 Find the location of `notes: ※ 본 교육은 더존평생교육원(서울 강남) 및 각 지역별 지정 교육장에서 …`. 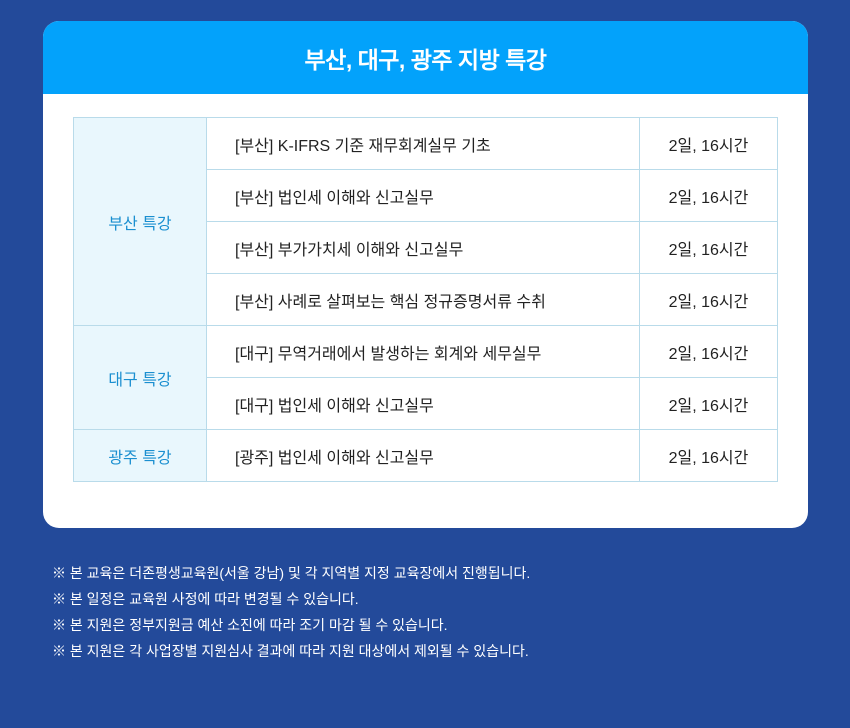

notes: ※ 본 교육은 더존평생교육원(서울 강남) 및 각 지역별 지정 교육장에서 … is located at coordinates (291, 612).